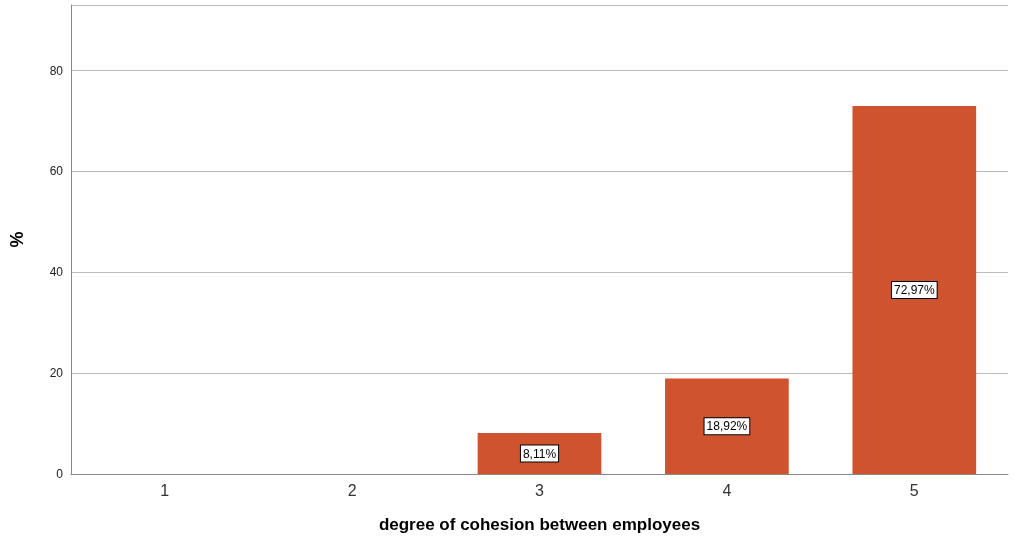  I want to click on y-tick-label: 20, so click(56, 373).